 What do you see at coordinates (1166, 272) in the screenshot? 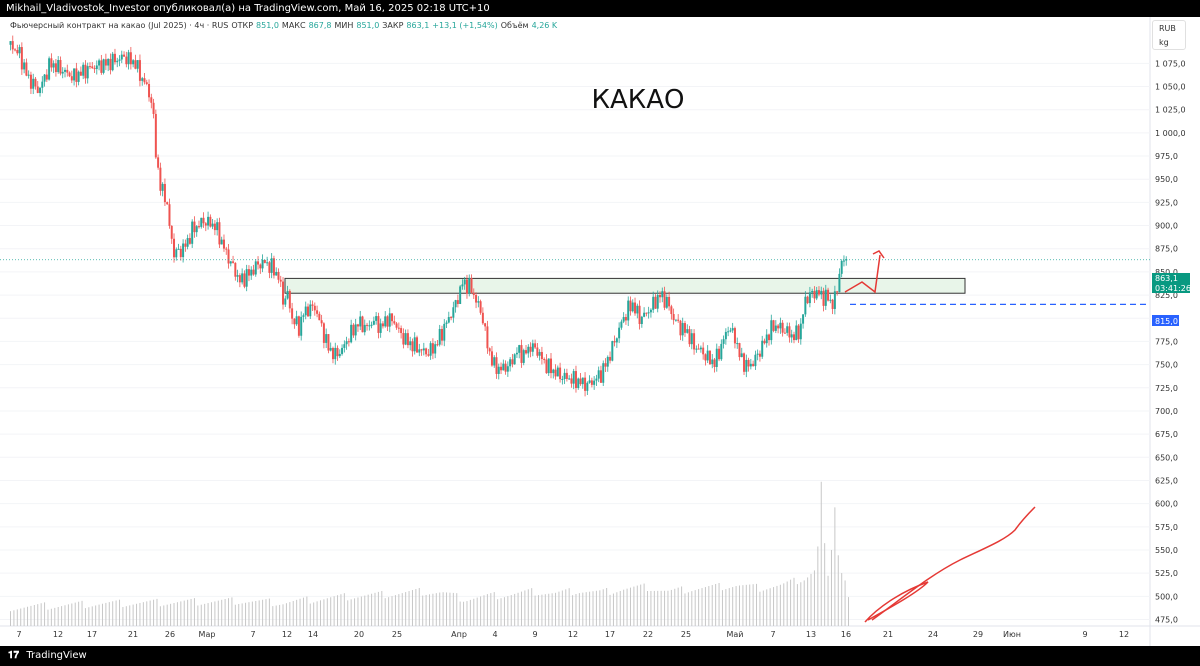
I see `y-tick-label: 850,0` at bounding box center [1166, 272].